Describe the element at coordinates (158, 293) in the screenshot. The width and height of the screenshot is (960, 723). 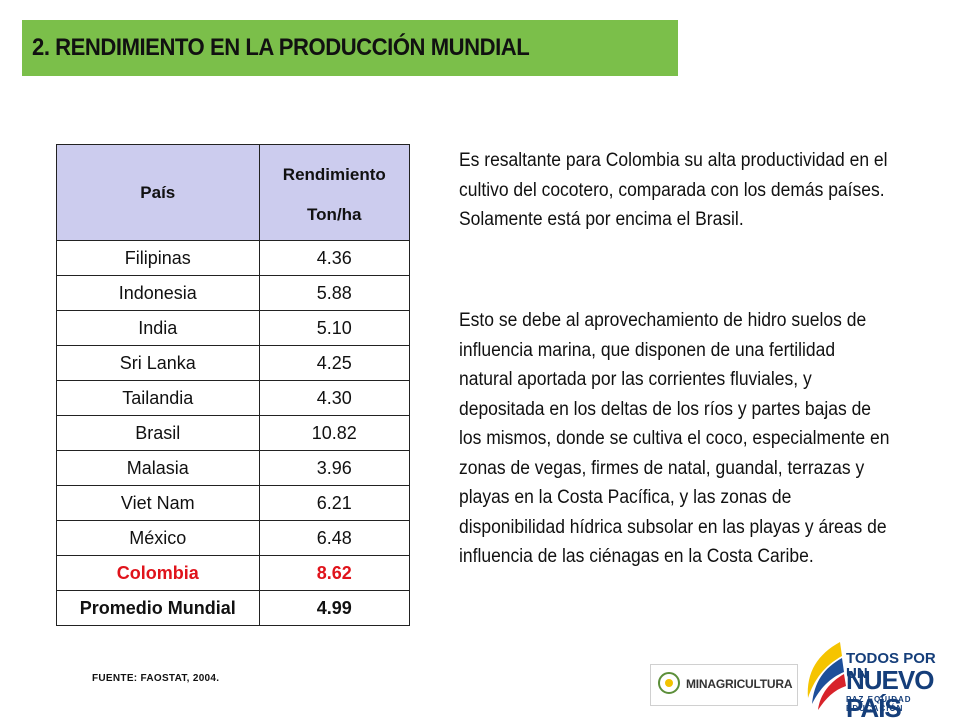
I see `cell-country: Indonesia` at that location.